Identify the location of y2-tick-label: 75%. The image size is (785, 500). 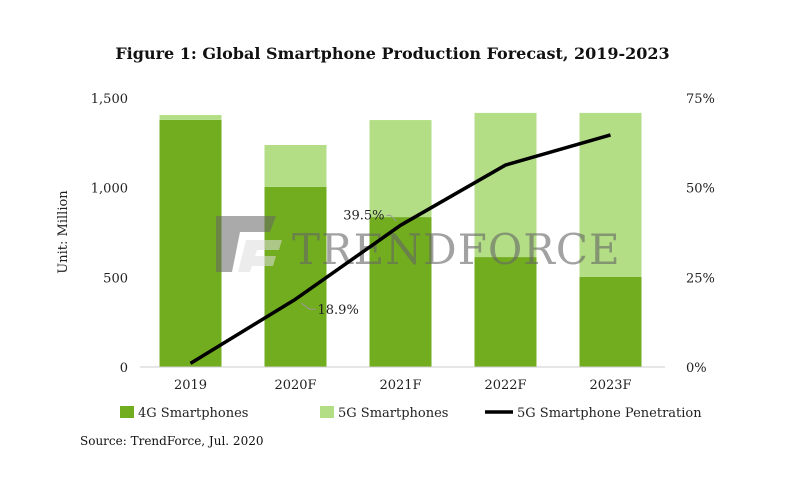
(700, 99).